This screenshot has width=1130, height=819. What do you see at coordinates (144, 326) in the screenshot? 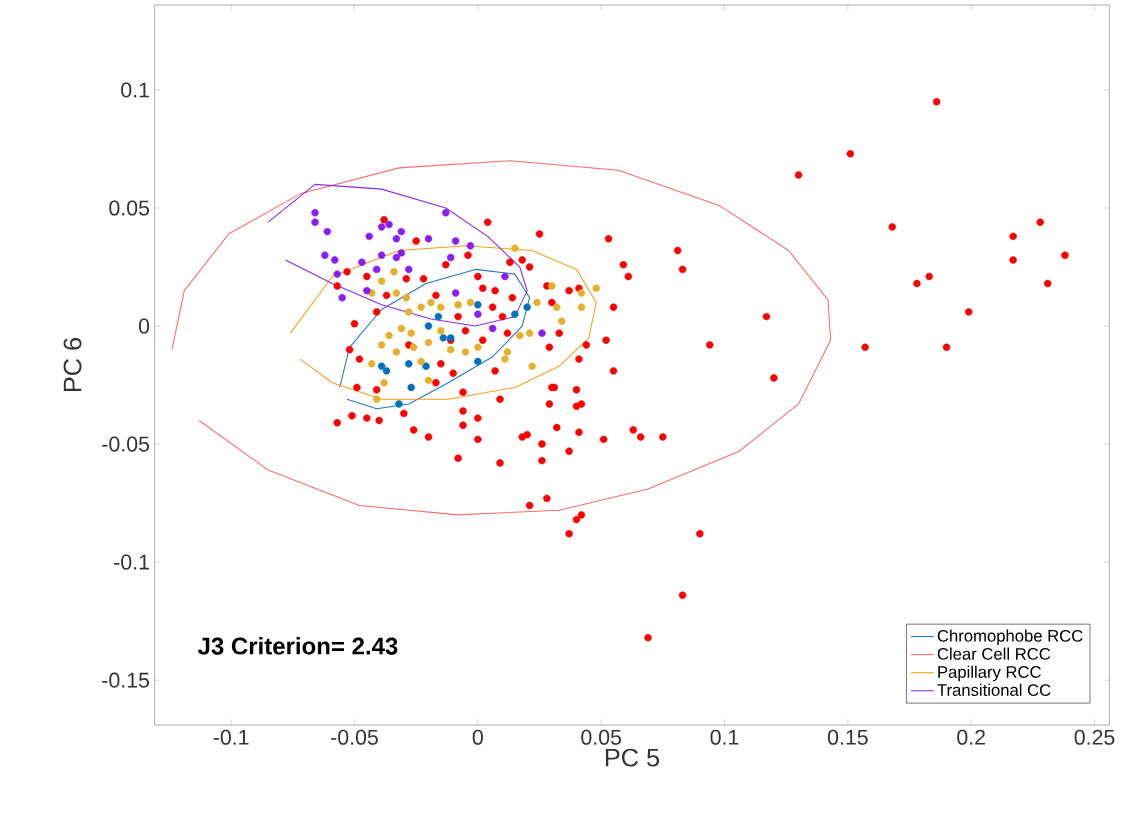
I see `y-tick-label: 0` at bounding box center [144, 326].